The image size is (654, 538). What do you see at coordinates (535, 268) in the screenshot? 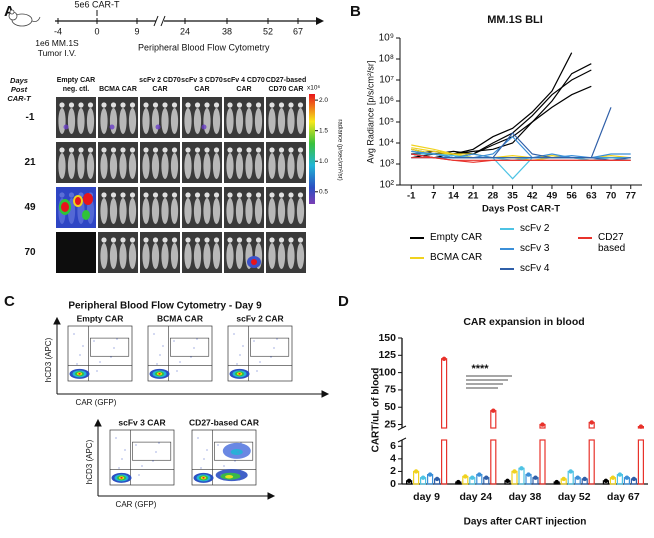
I see `legend-label: scFv 4` at bounding box center [535, 268].